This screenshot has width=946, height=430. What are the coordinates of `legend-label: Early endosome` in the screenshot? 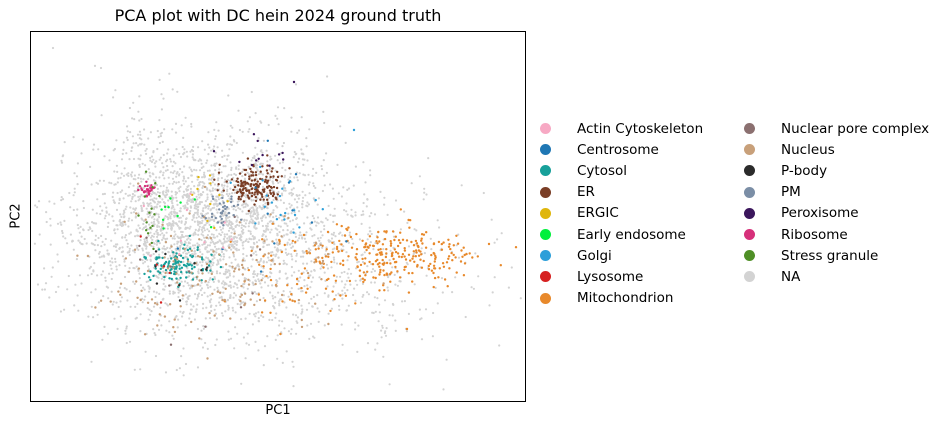 It's located at (631, 234).